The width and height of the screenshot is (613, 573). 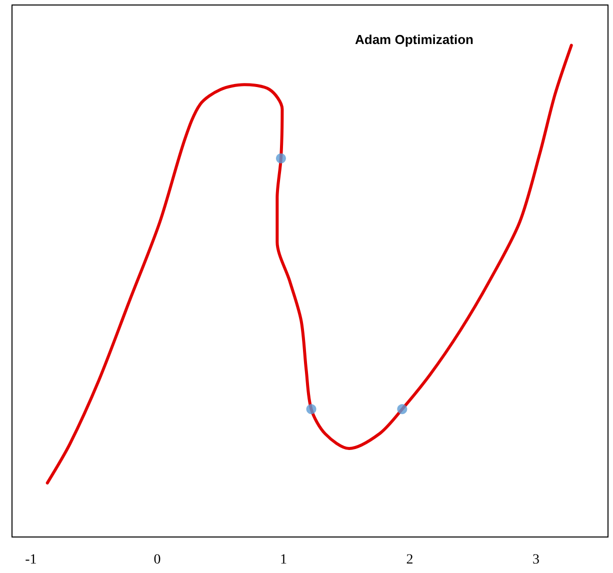 I want to click on chart-title: Adam Optimization, so click(x=414, y=39).